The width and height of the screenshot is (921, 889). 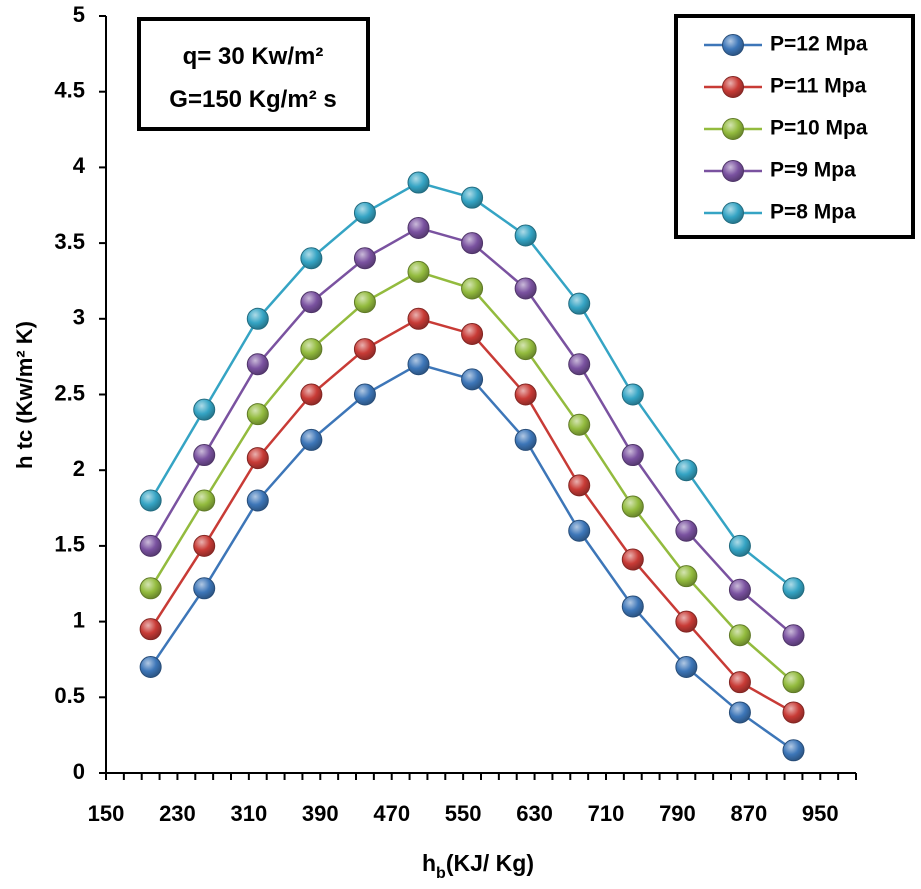 What do you see at coordinates (79, 619) in the screenshot?
I see `y-tick-label: 1` at bounding box center [79, 619].